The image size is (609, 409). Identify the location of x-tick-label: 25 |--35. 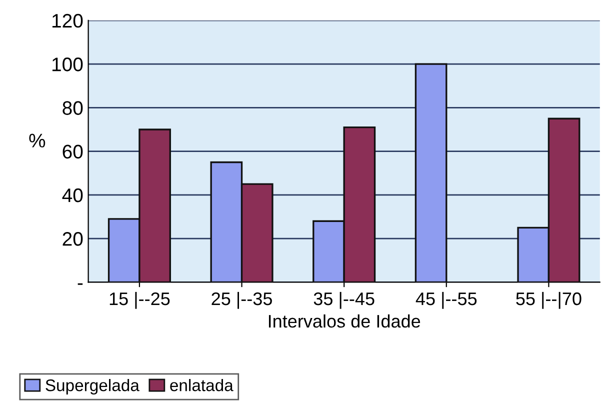
(242, 300).